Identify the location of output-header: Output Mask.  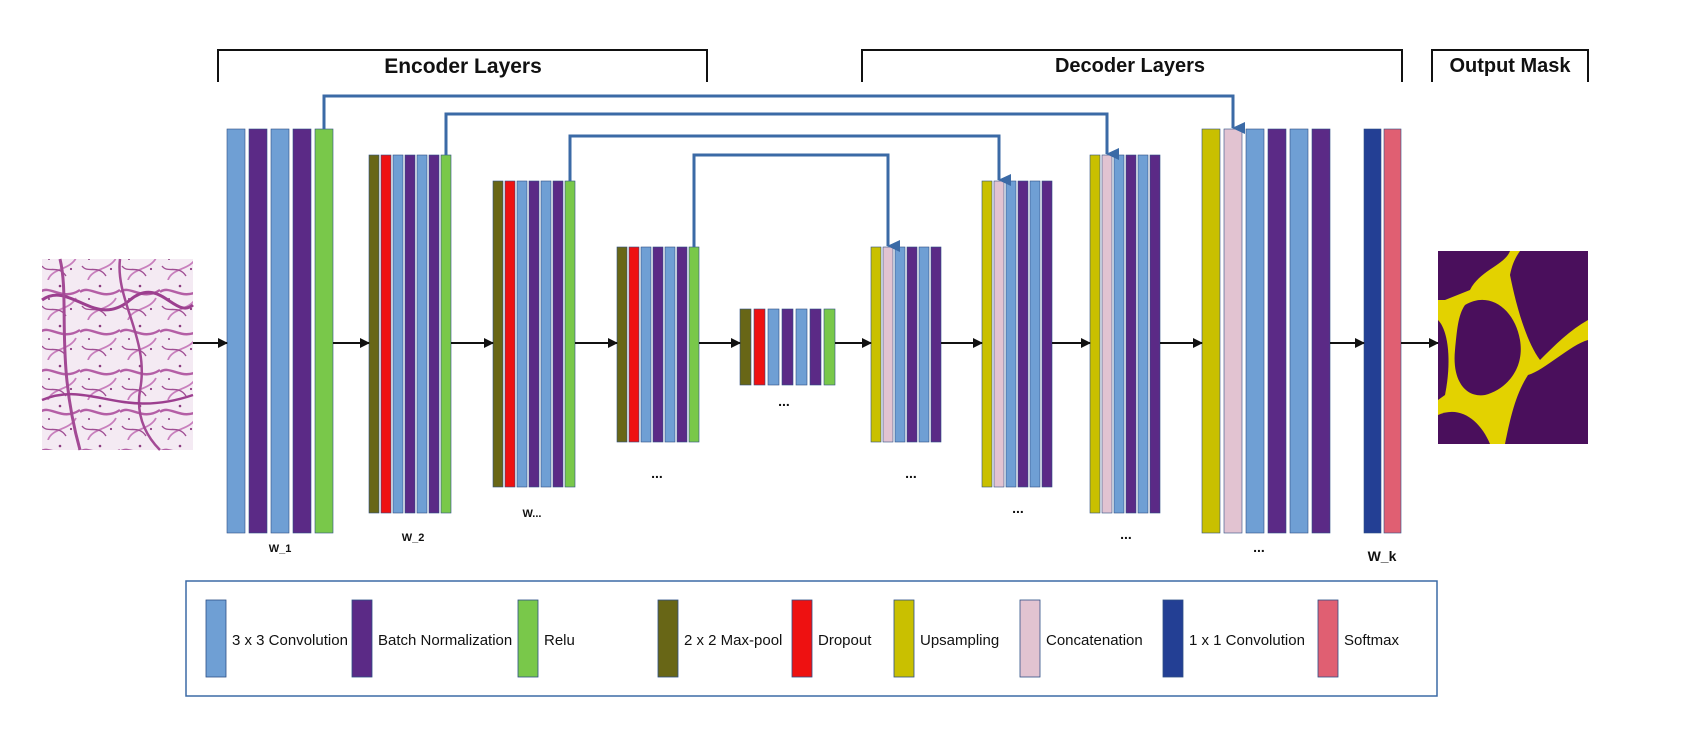
(1510, 66).